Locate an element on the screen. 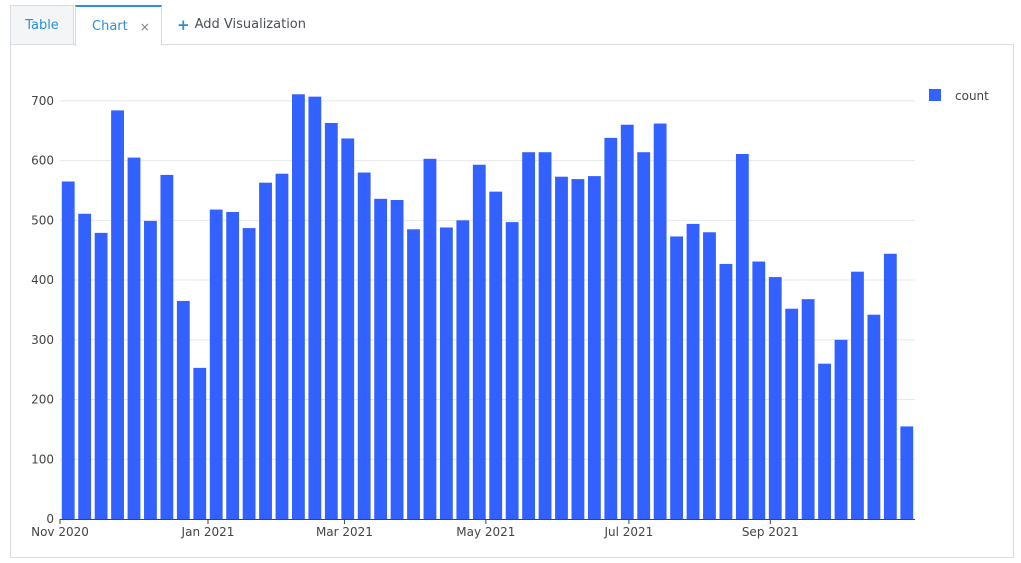 This screenshot has height=563, width=1021. tab-table: Table is located at coordinates (42, 24).